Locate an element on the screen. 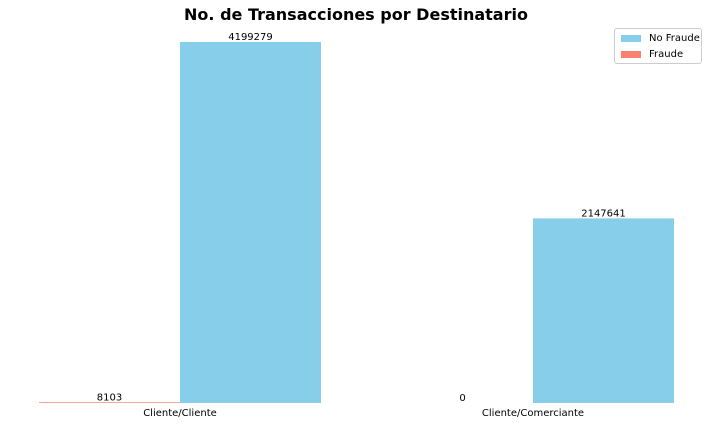 Image resolution: width=712 pixels, height=424 pixels. bar-no-fraude-cliente-comerciante is located at coordinates (603, 310).